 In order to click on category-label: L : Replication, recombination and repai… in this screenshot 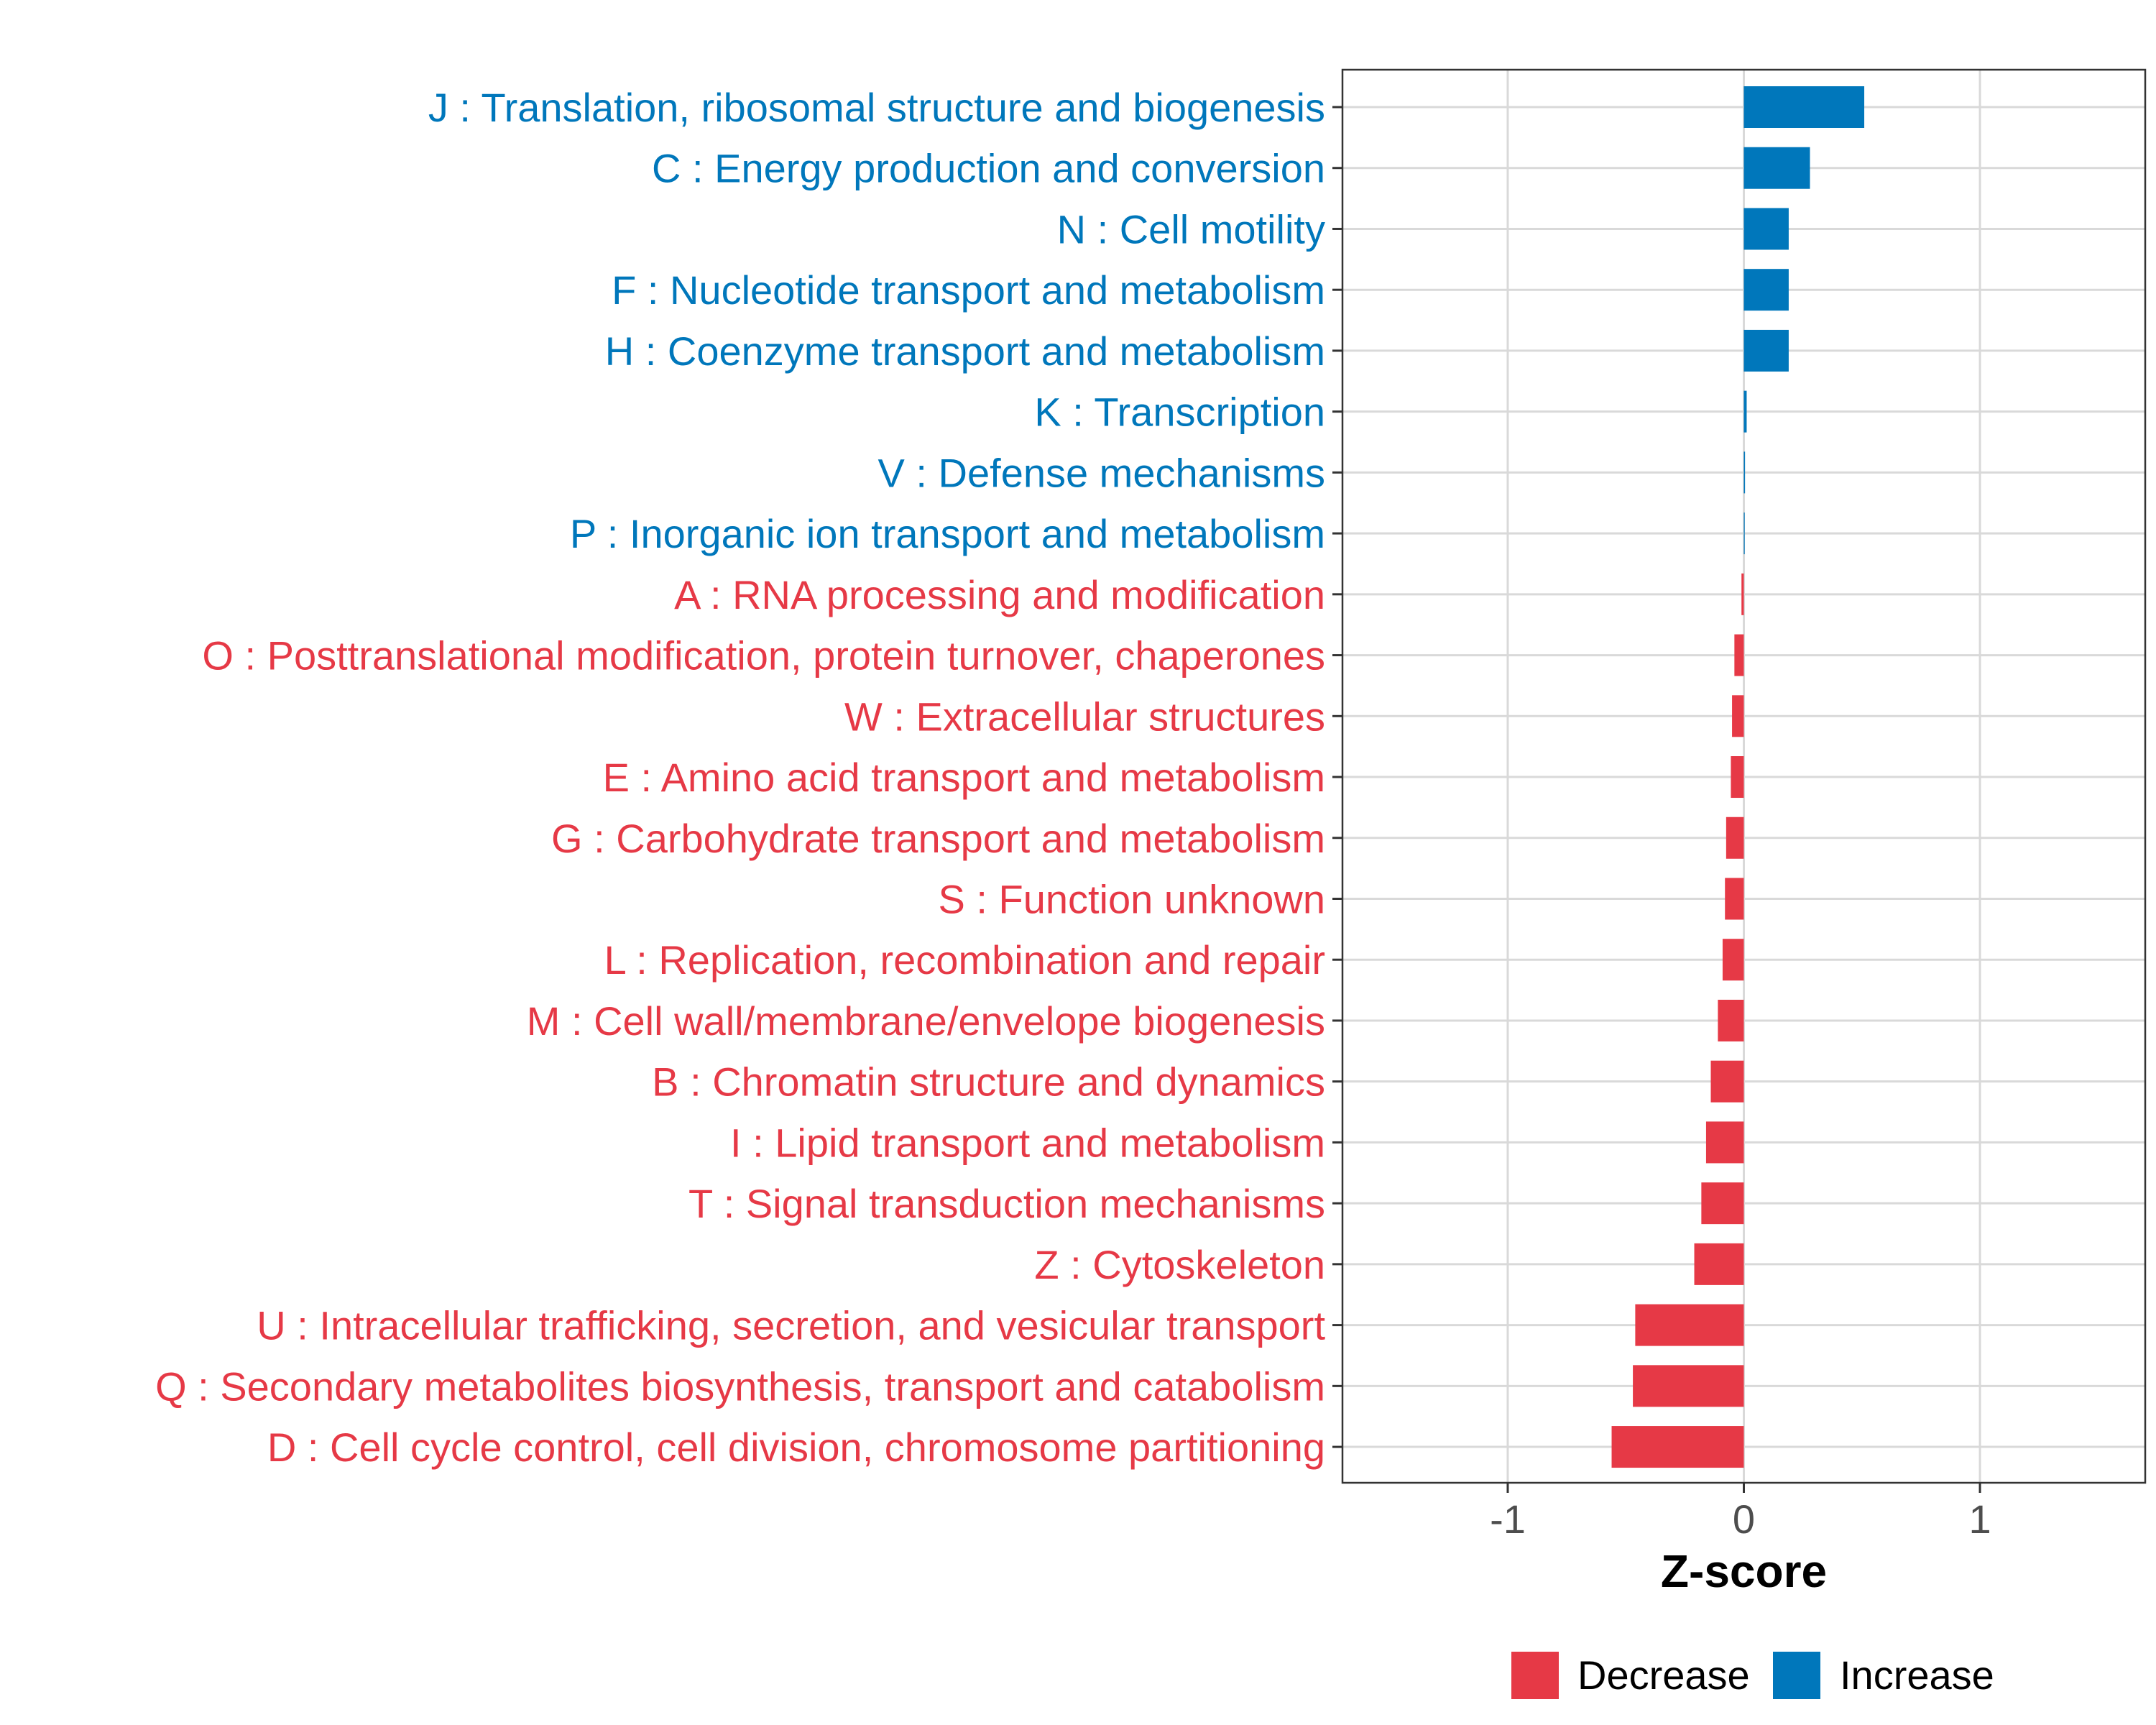, I will do `click(964, 960)`.